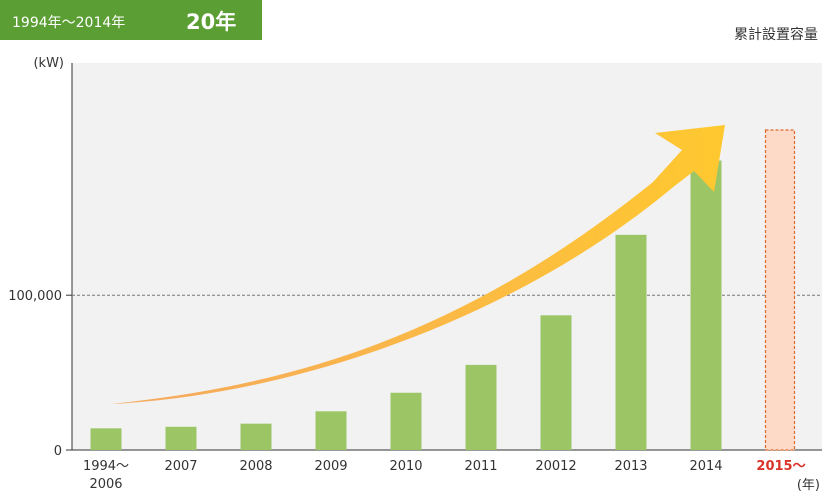 Image resolution: width=822 pixels, height=495 pixels. Describe the element at coordinates (776, 35) in the screenshot. I see `cumulative-capacity-label: 累計設置容量` at that location.